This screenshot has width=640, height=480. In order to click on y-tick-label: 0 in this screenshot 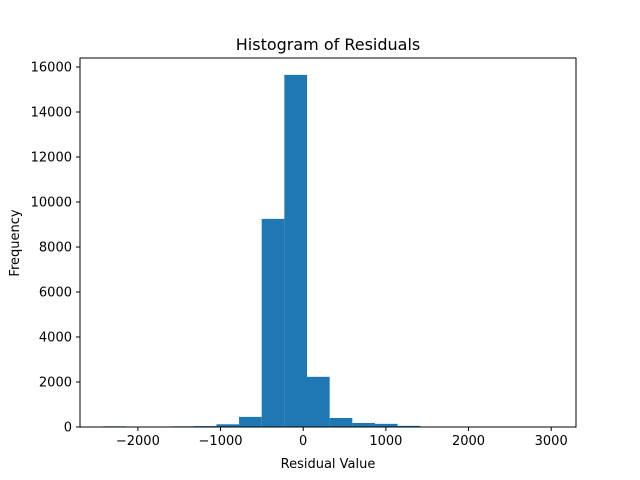, I will do `click(68, 428)`.